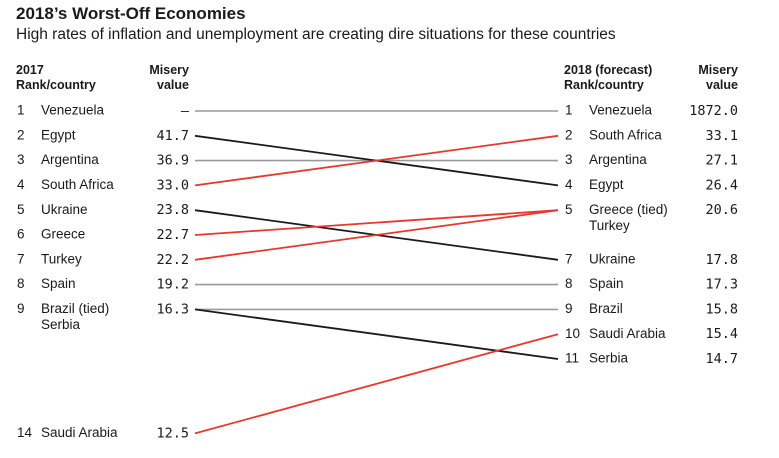 The image size is (779, 458). What do you see at coordinates (721, 260) in the screenshot?
I see `right-value-ukraine: 17.8` at bounding box center [721, 260].